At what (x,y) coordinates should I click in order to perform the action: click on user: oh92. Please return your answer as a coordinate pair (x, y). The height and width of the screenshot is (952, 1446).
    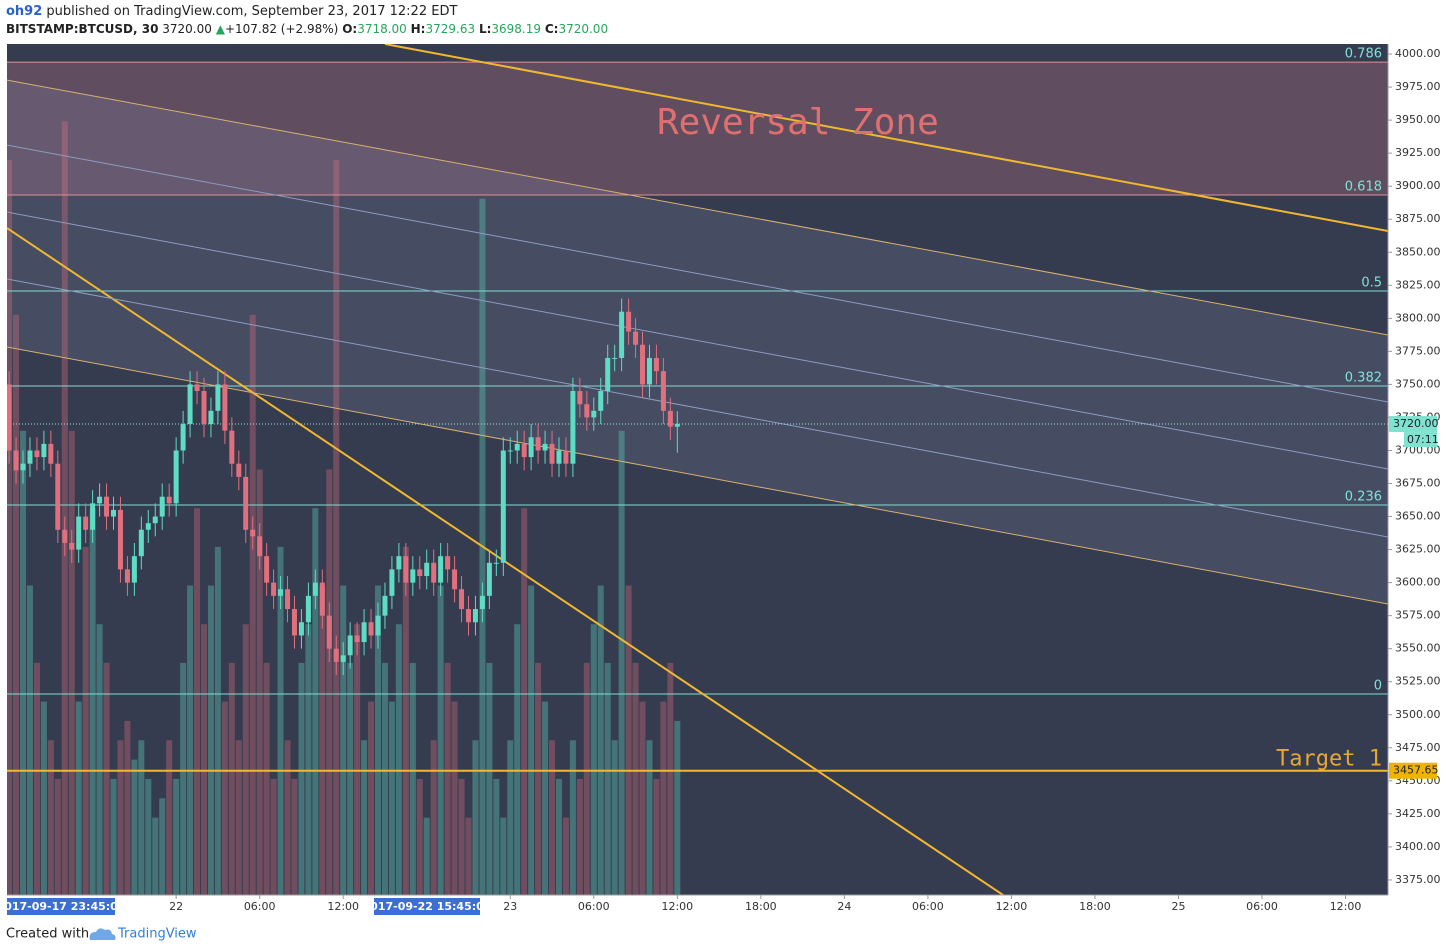
    Looking at the image, I should click on (24, 11).